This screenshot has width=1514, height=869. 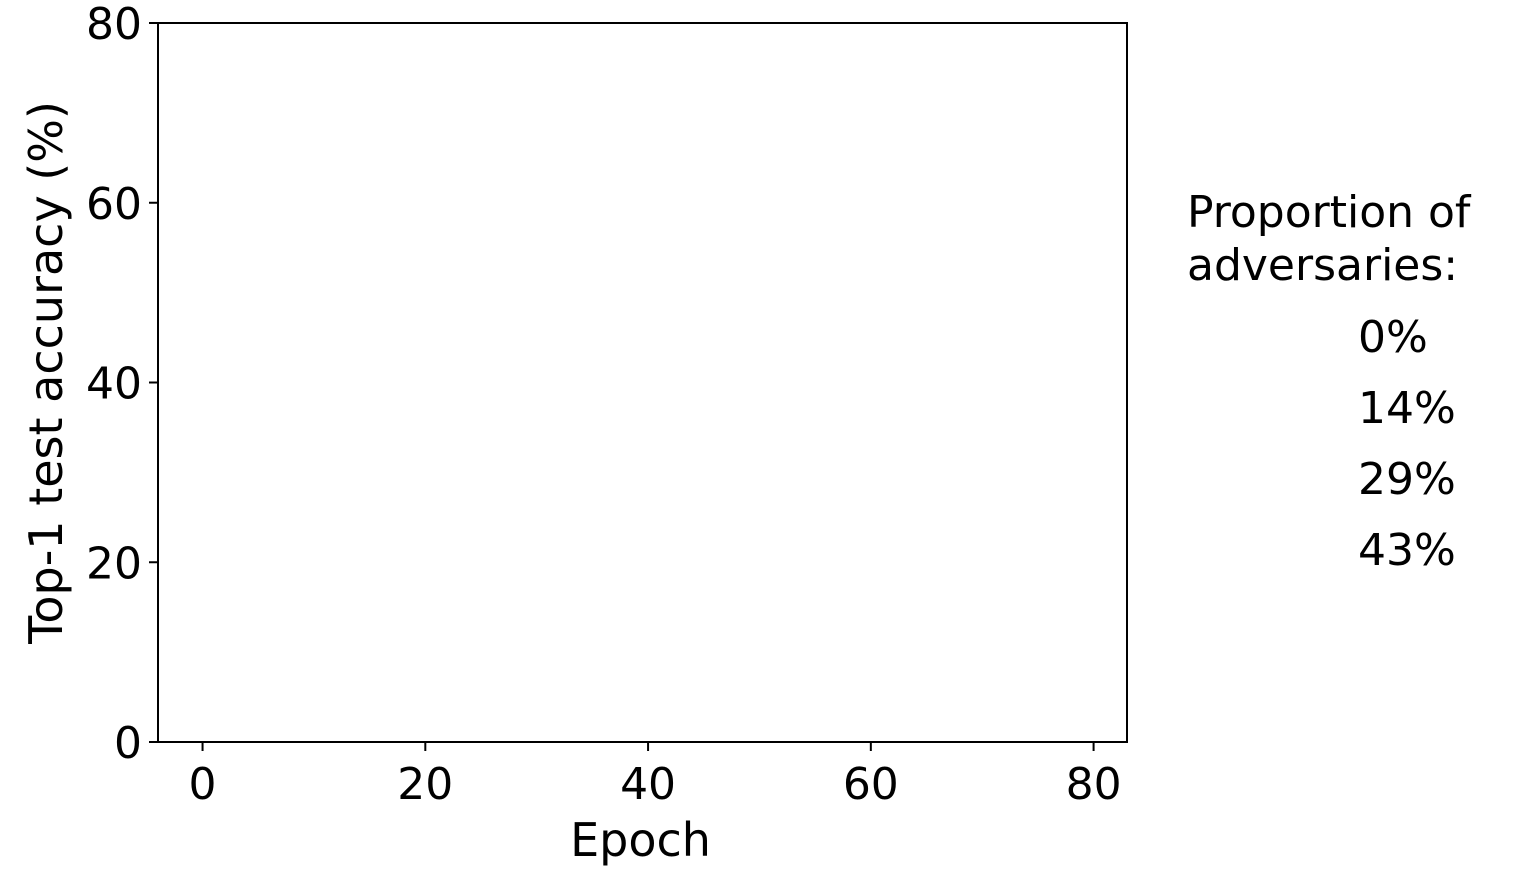 I want to click on legend-entry-label: 0%, so click(x=1393, y=337).